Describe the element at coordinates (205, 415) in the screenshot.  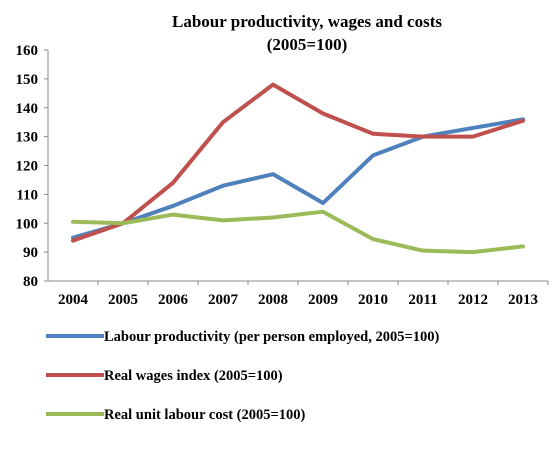
I see `legend-label-2: Real unit labour cost (2005=100)` at that location.